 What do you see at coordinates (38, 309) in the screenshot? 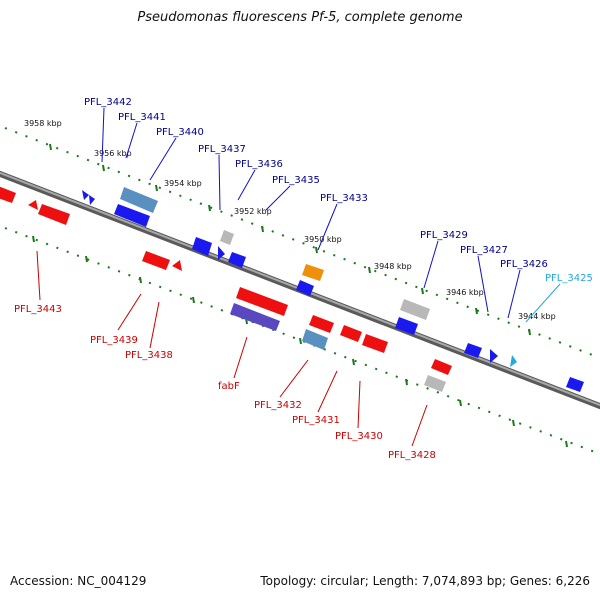
I see `label-pfl-3443: PFL_3443` at bounding box center [38, 309].